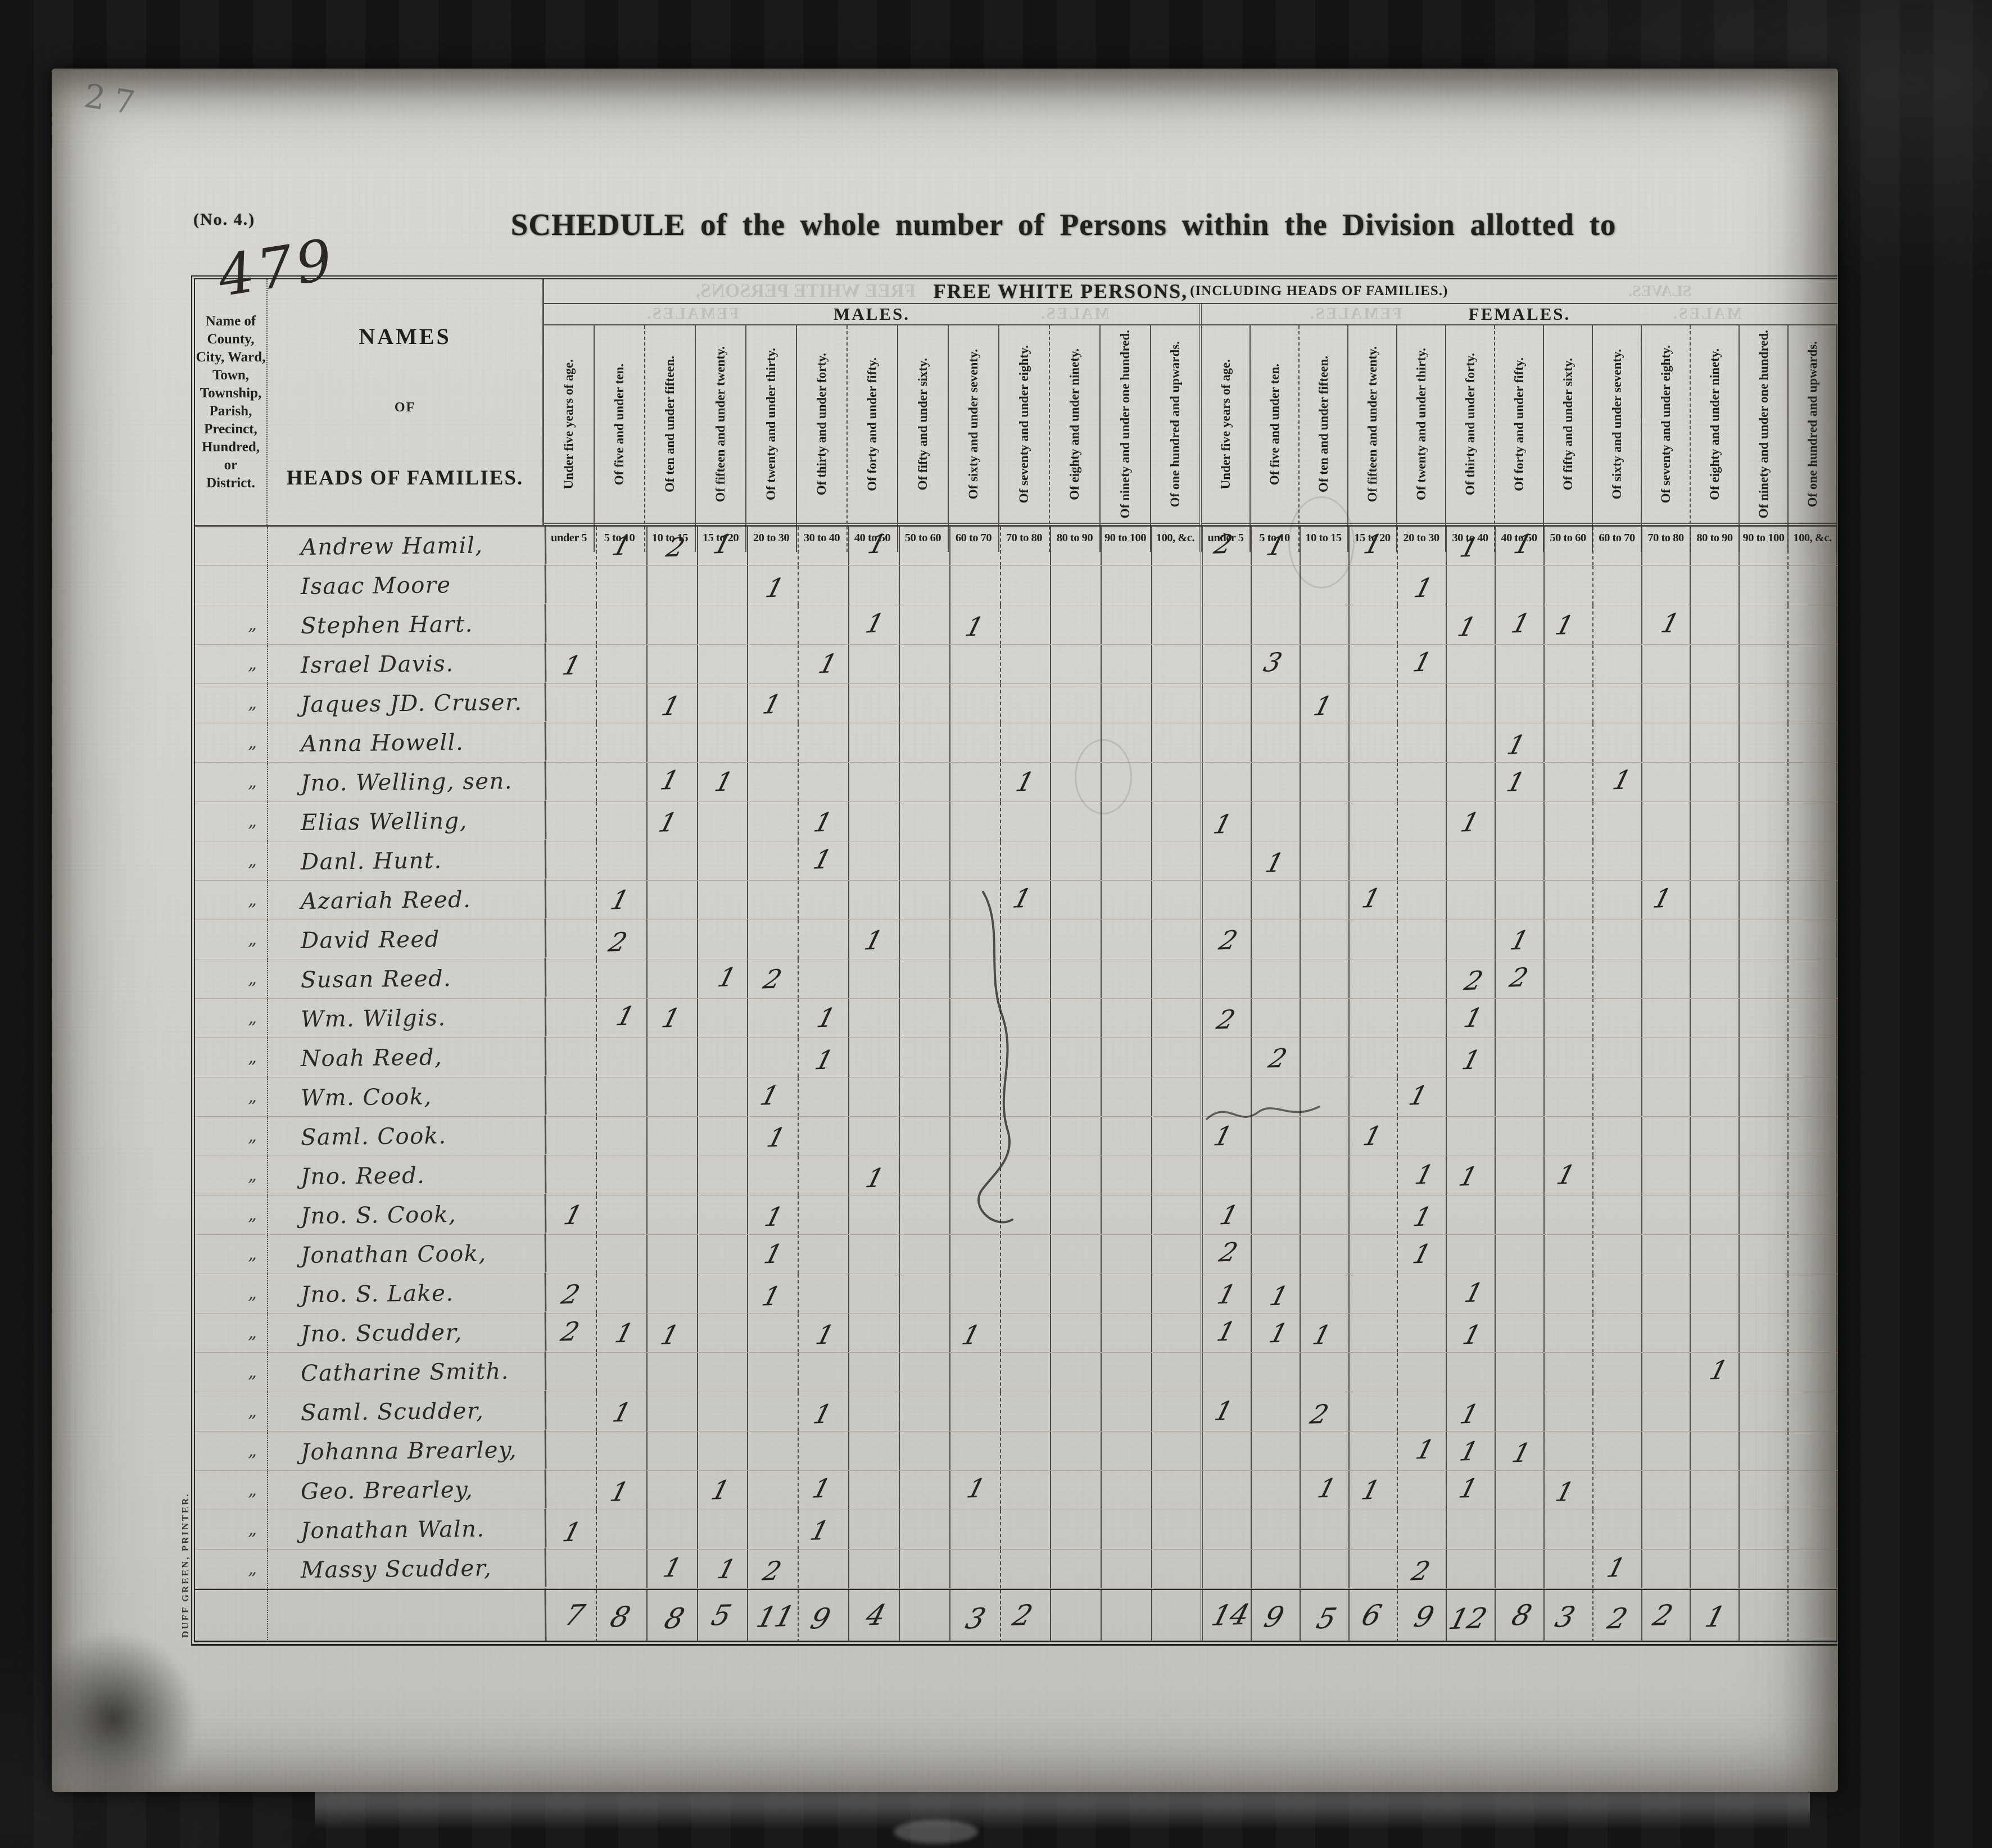 Image resolution: width=1992 pixels, height=1848 pixels. I want to click on record-row: „ Saml. Cook. 1 1 1, so click(1016, 1136).